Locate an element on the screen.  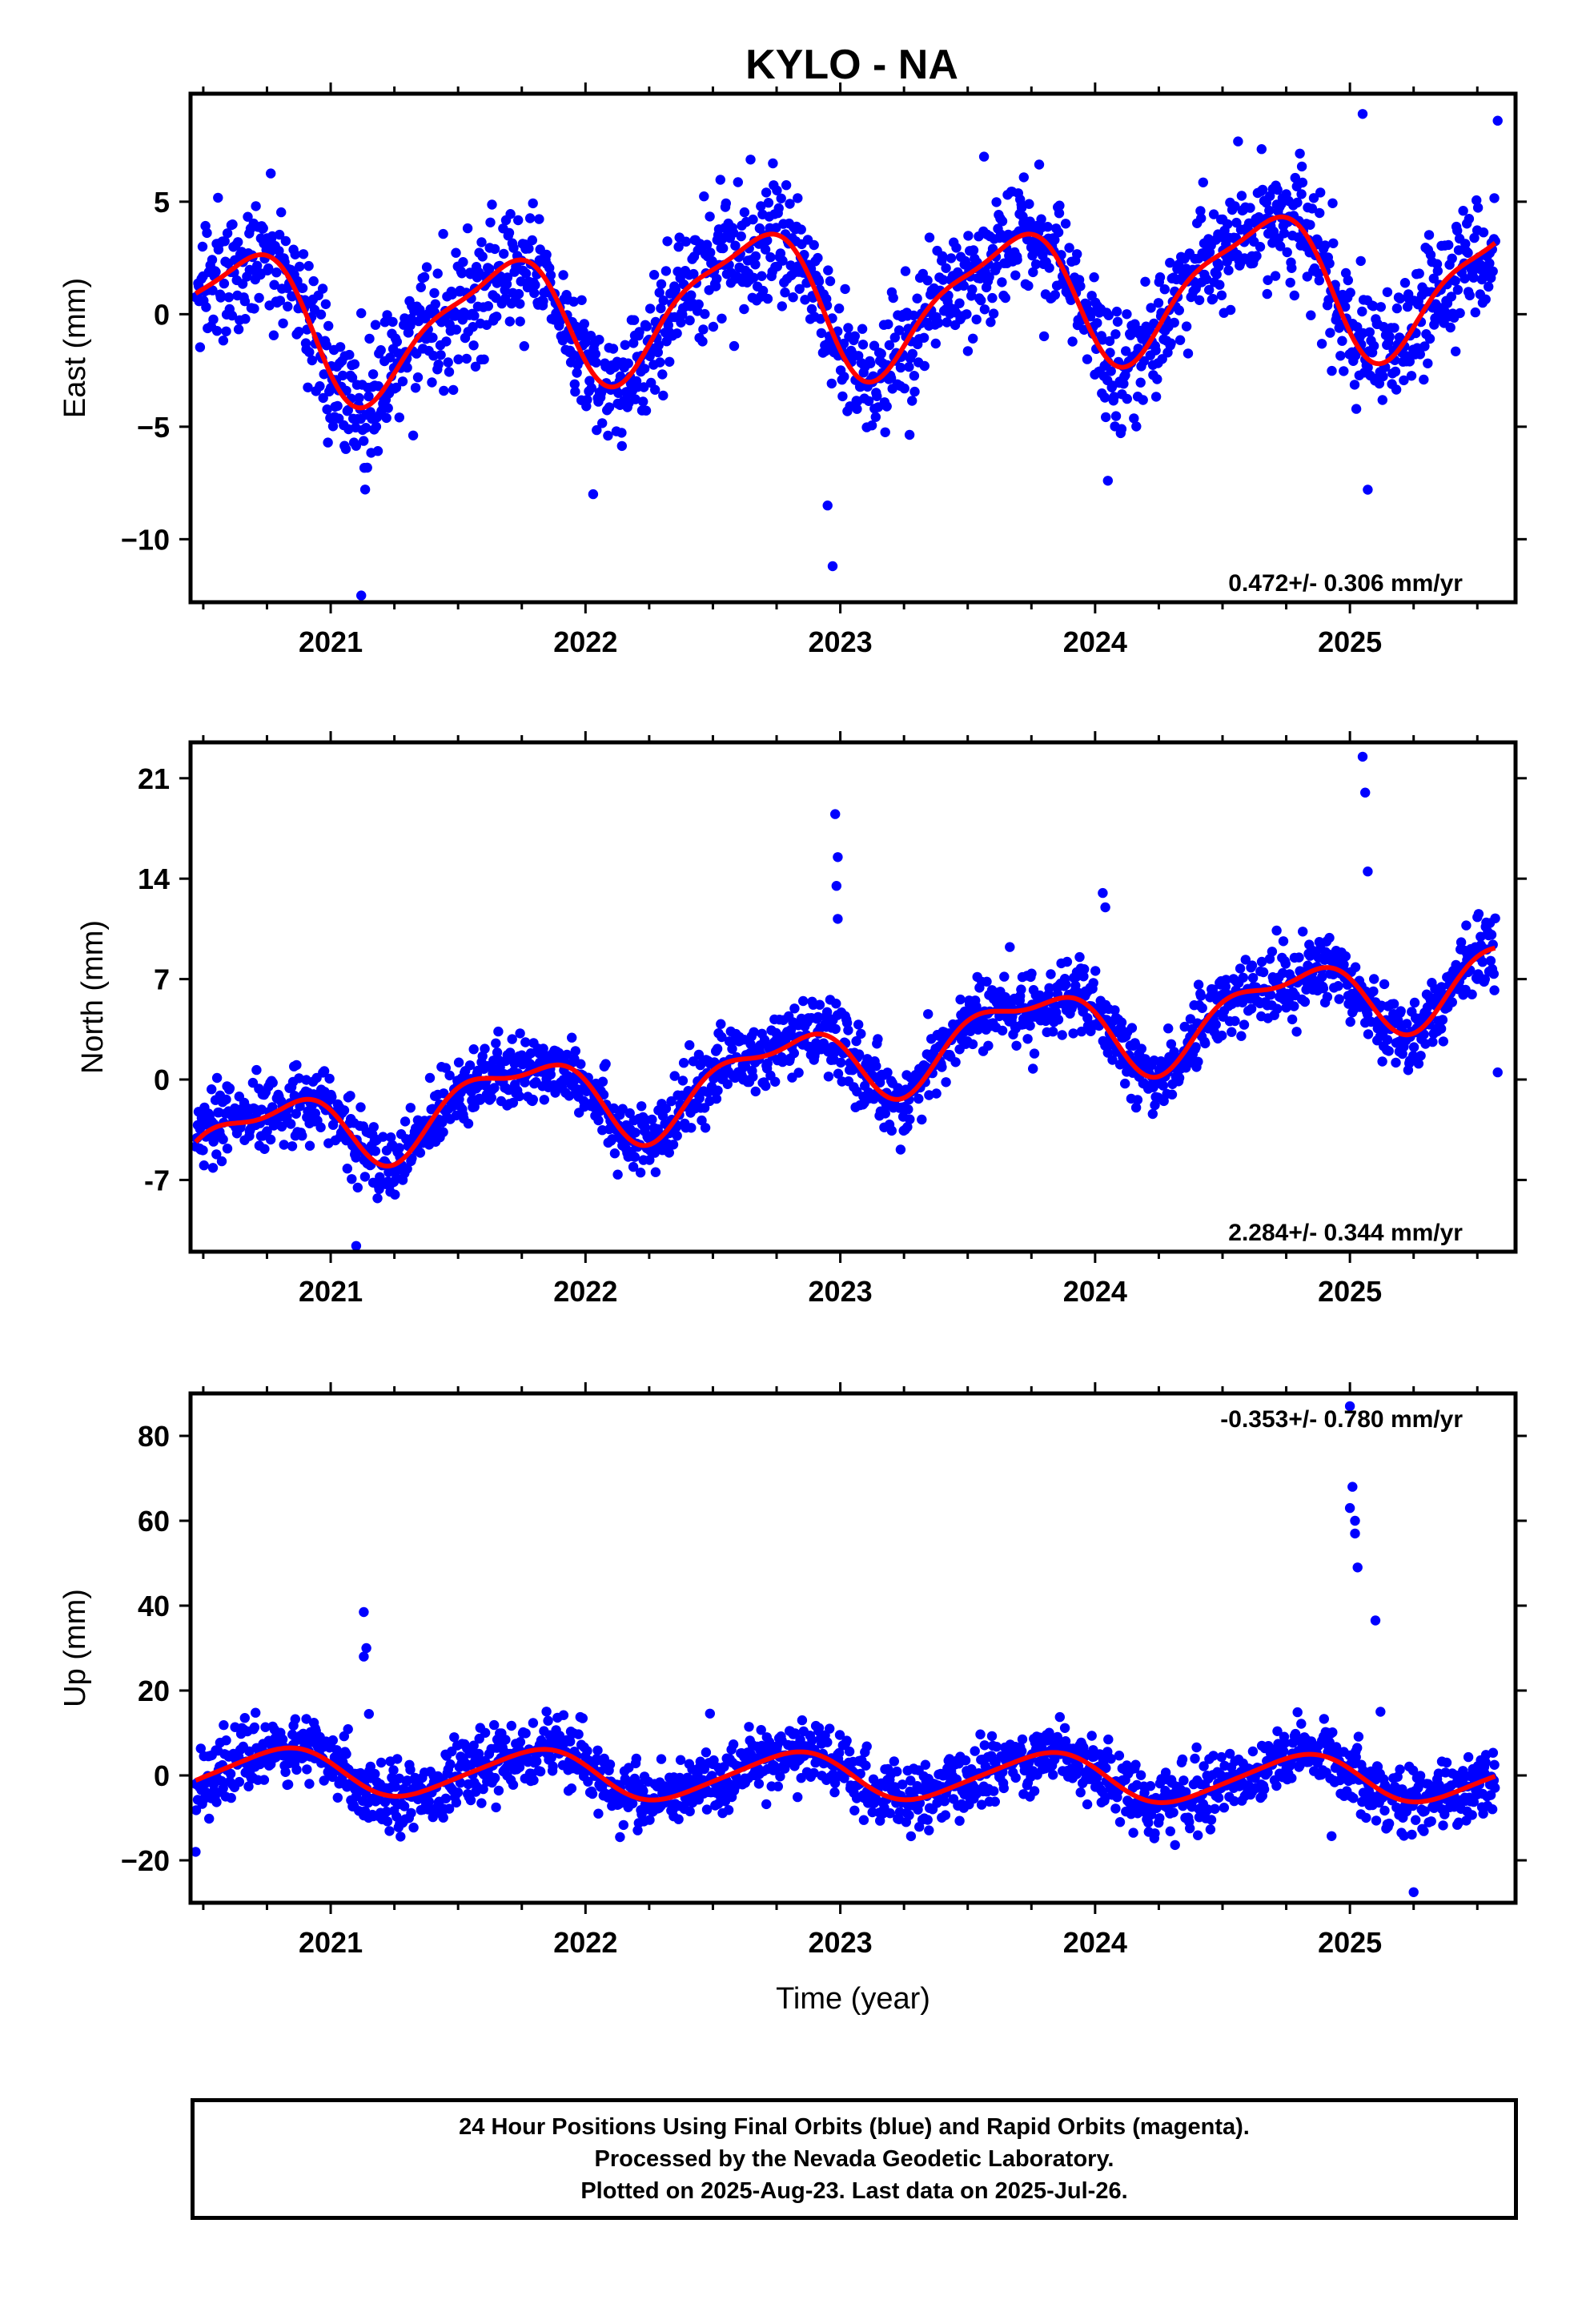
outlier-point-east is located at coordinates (593, 494).